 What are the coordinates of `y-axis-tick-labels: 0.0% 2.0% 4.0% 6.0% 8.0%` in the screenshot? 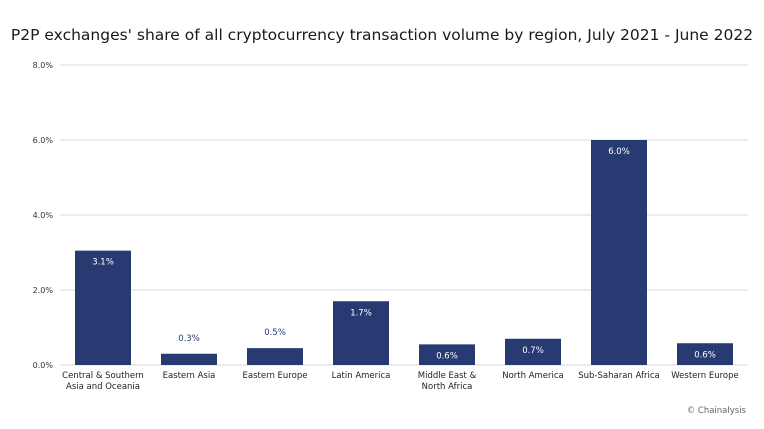 It's located at (43, 215).